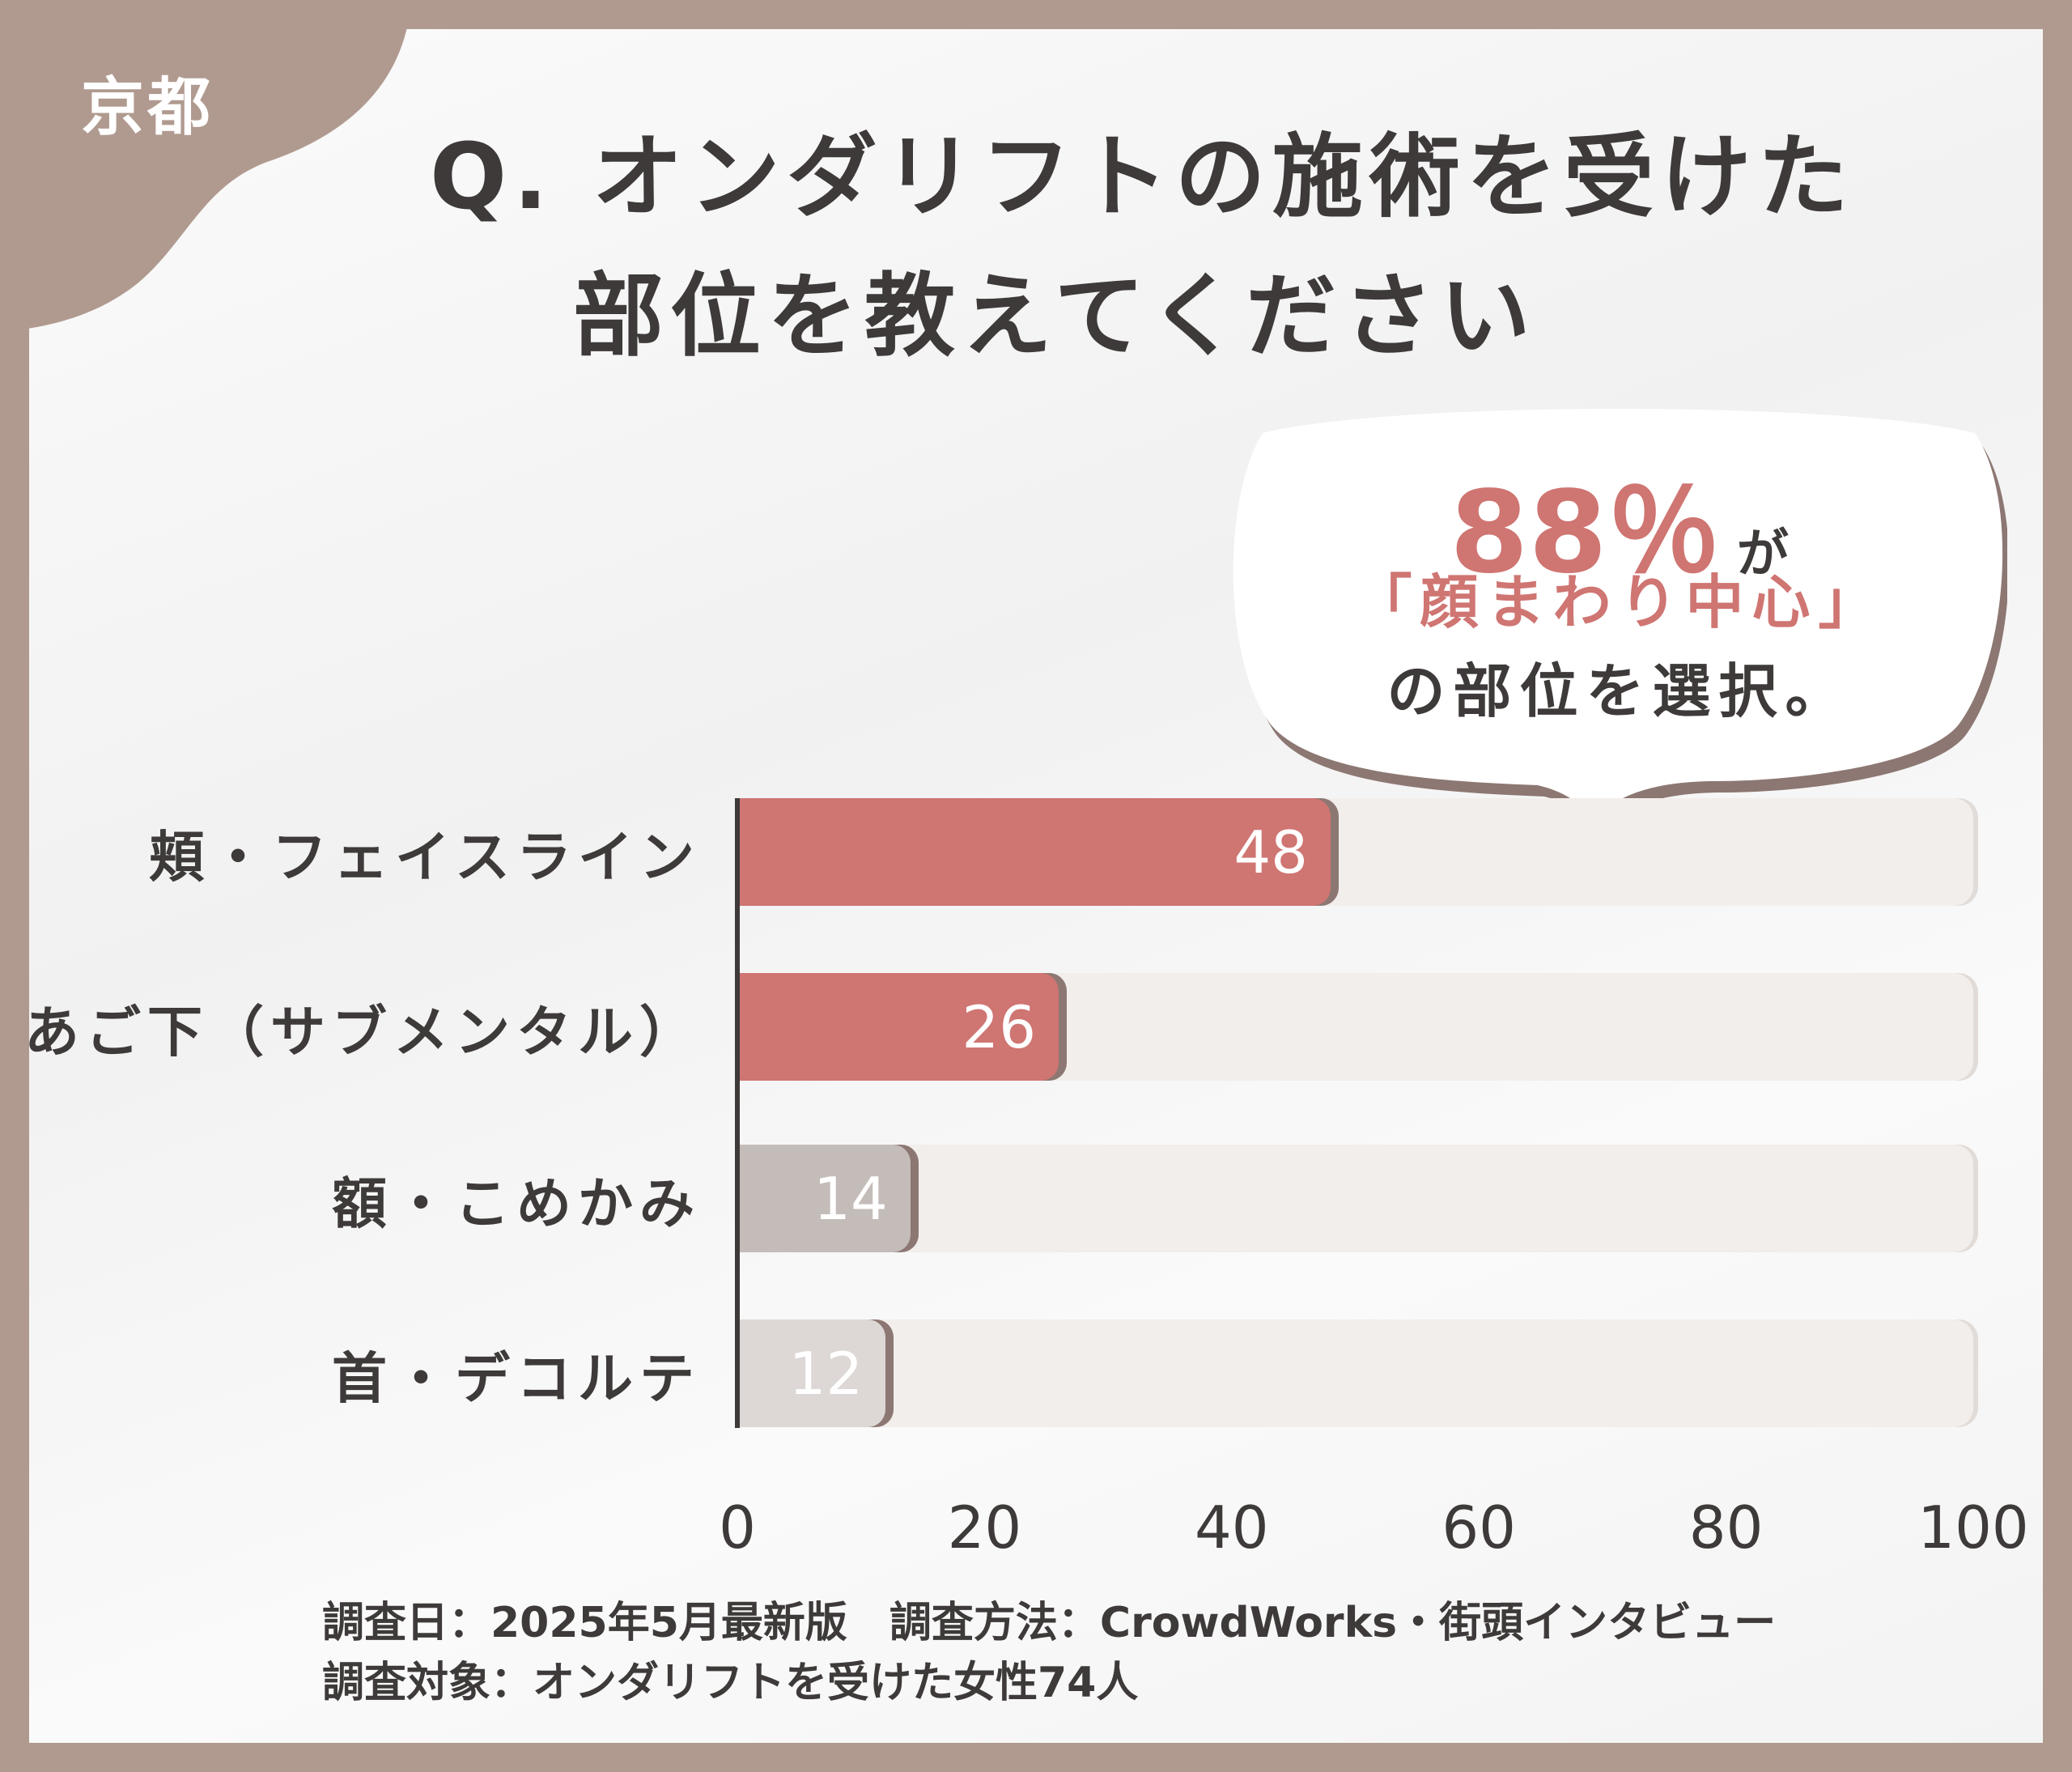  What do you see at coordinates (1619, 691) in the screenshot?
I see `callout-rest: の部位を選択。` at bounding box center [1619, 691].